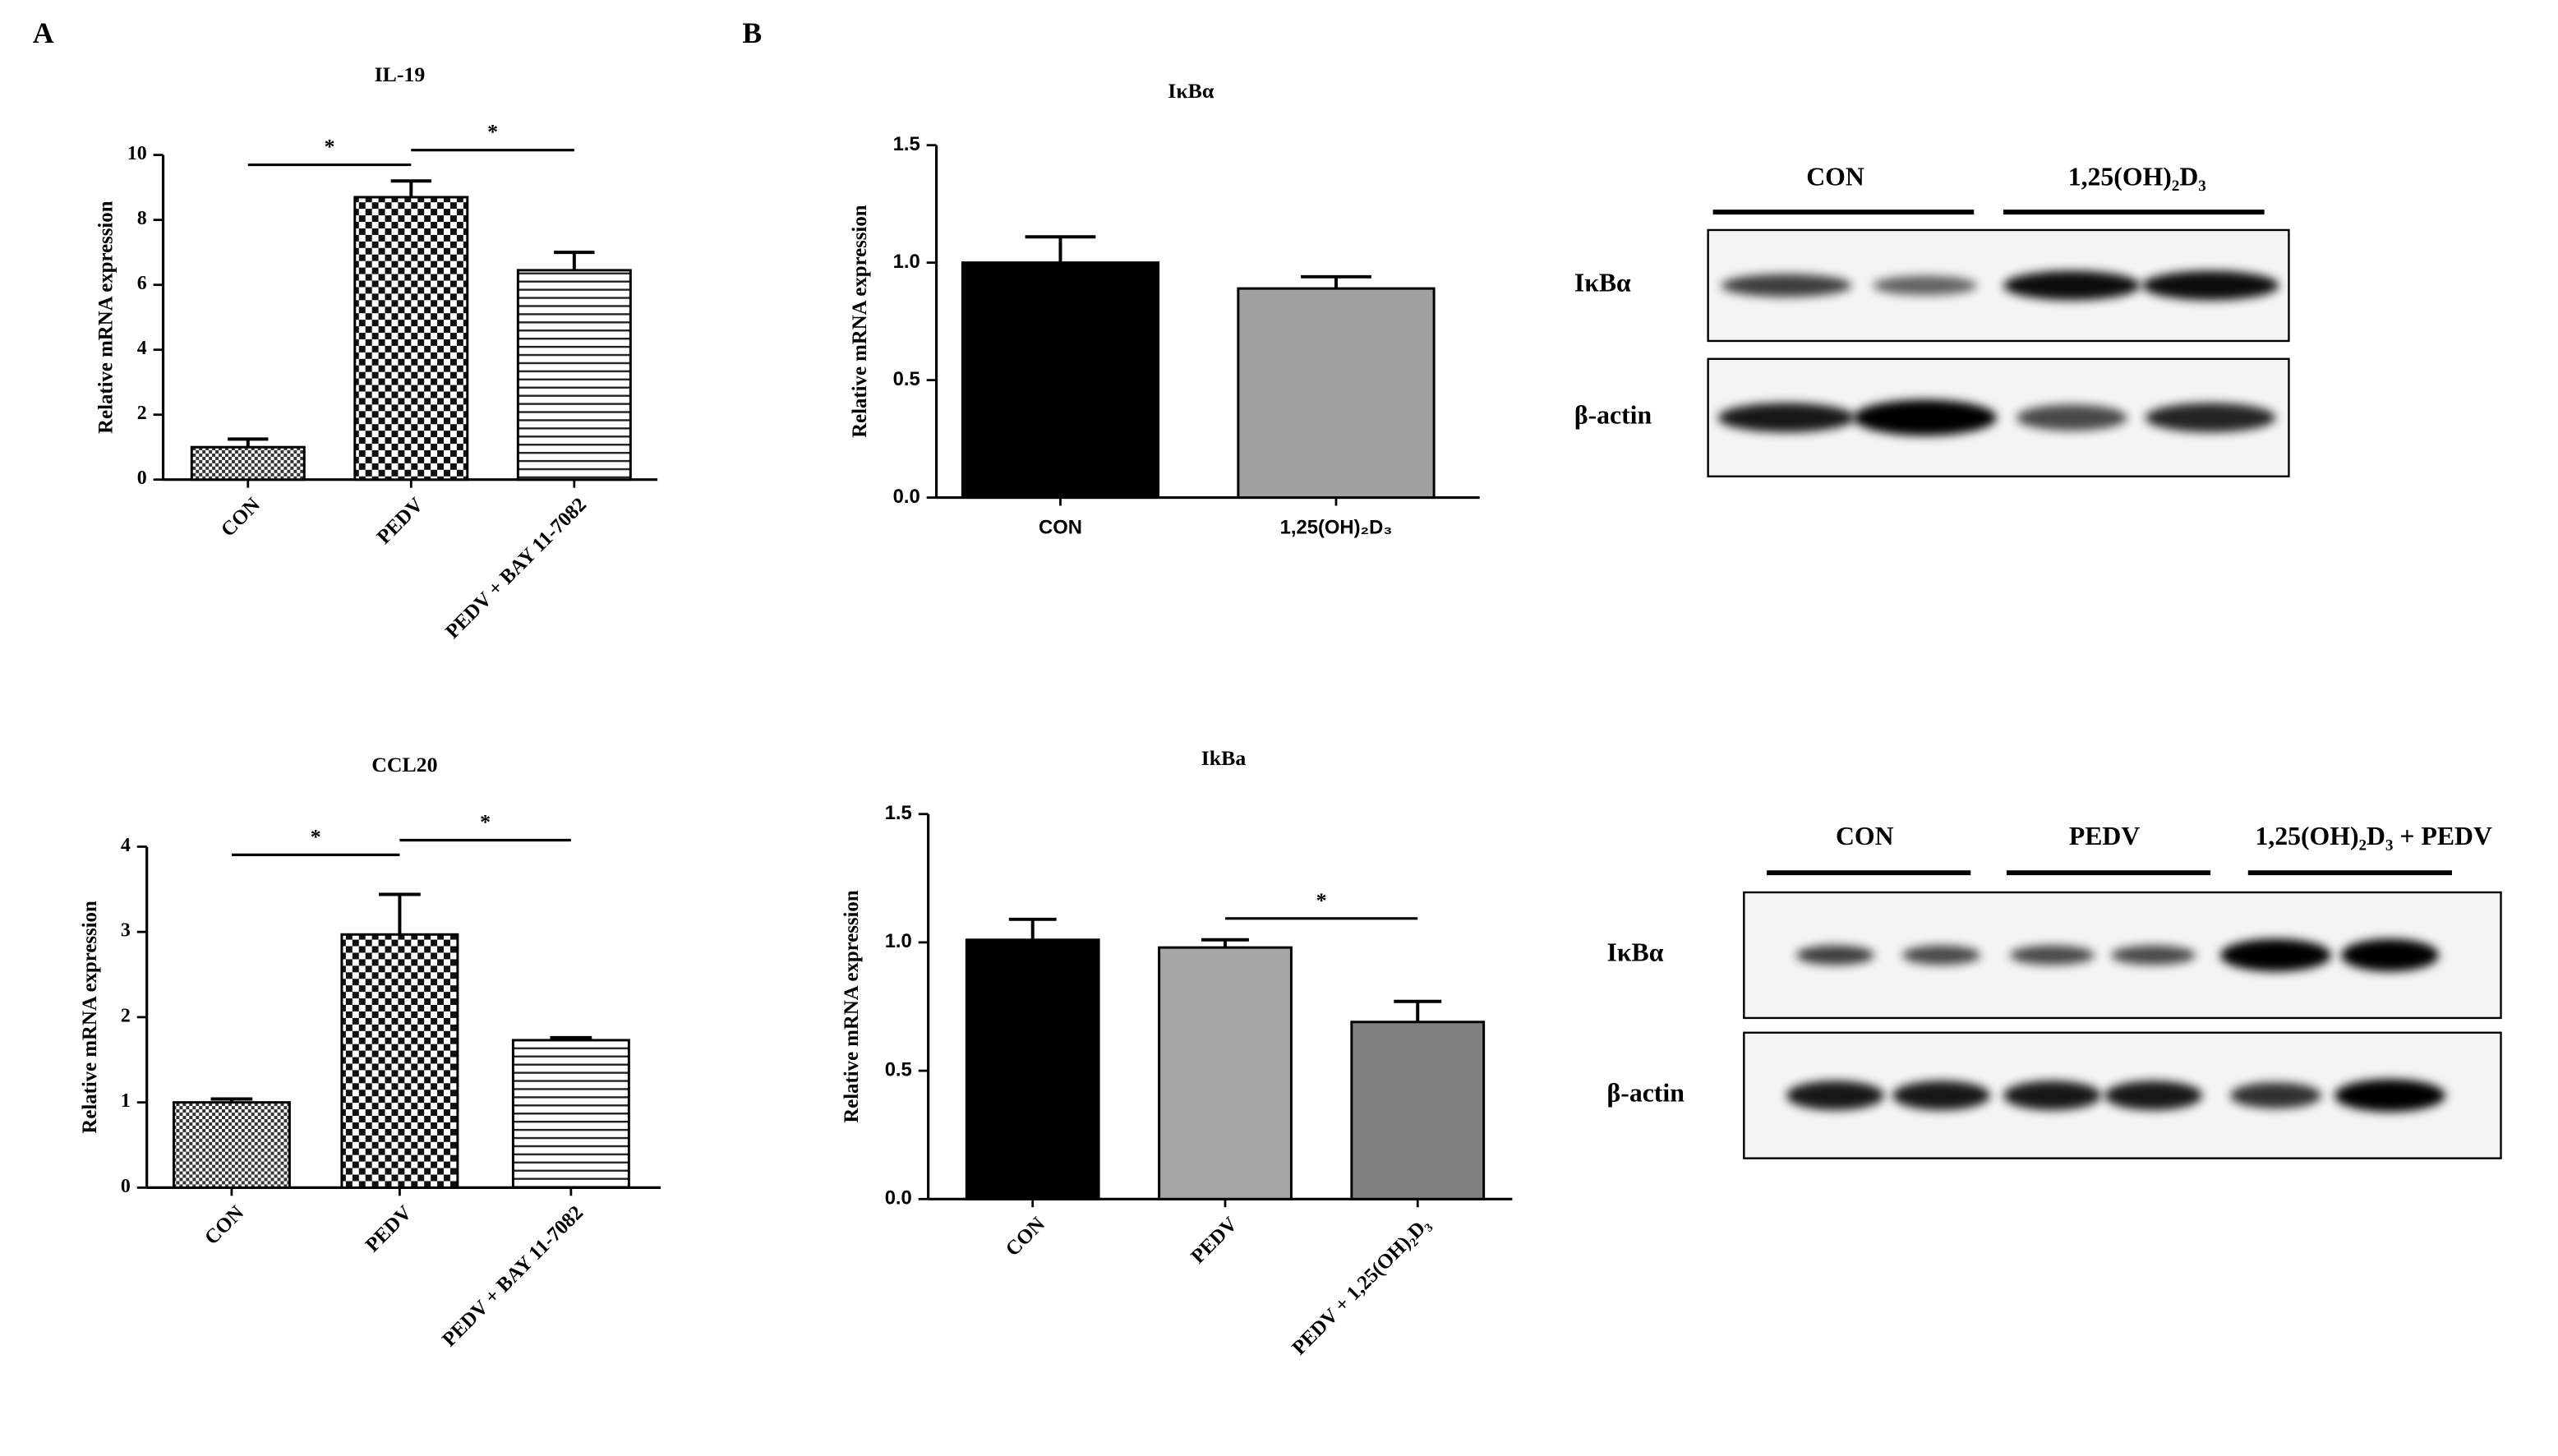  Describe the element at coordinates (2373, 836) in the screenshot. I see `blot-group-label: 1,25(OH)₂D₃ + PEDV` at that location.